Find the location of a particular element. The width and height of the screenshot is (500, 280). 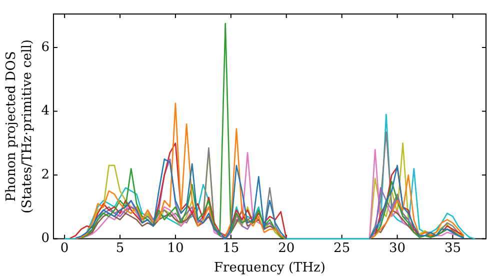

x-tick-label: 0 is located at coordinates (64, 248).